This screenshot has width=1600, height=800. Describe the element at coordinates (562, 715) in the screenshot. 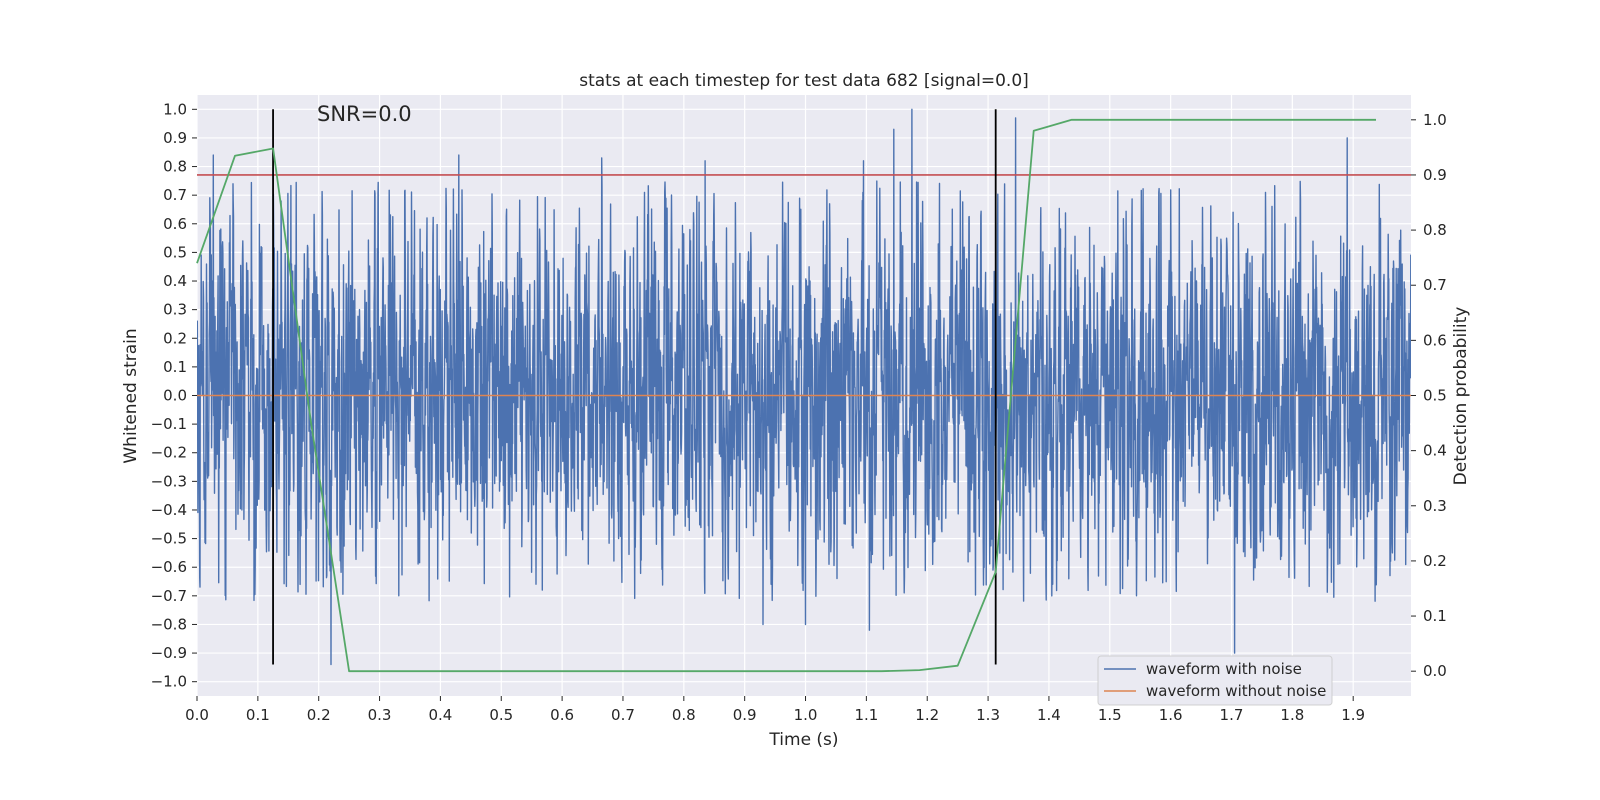

I see `x-tick-label: 0.6` at that location.